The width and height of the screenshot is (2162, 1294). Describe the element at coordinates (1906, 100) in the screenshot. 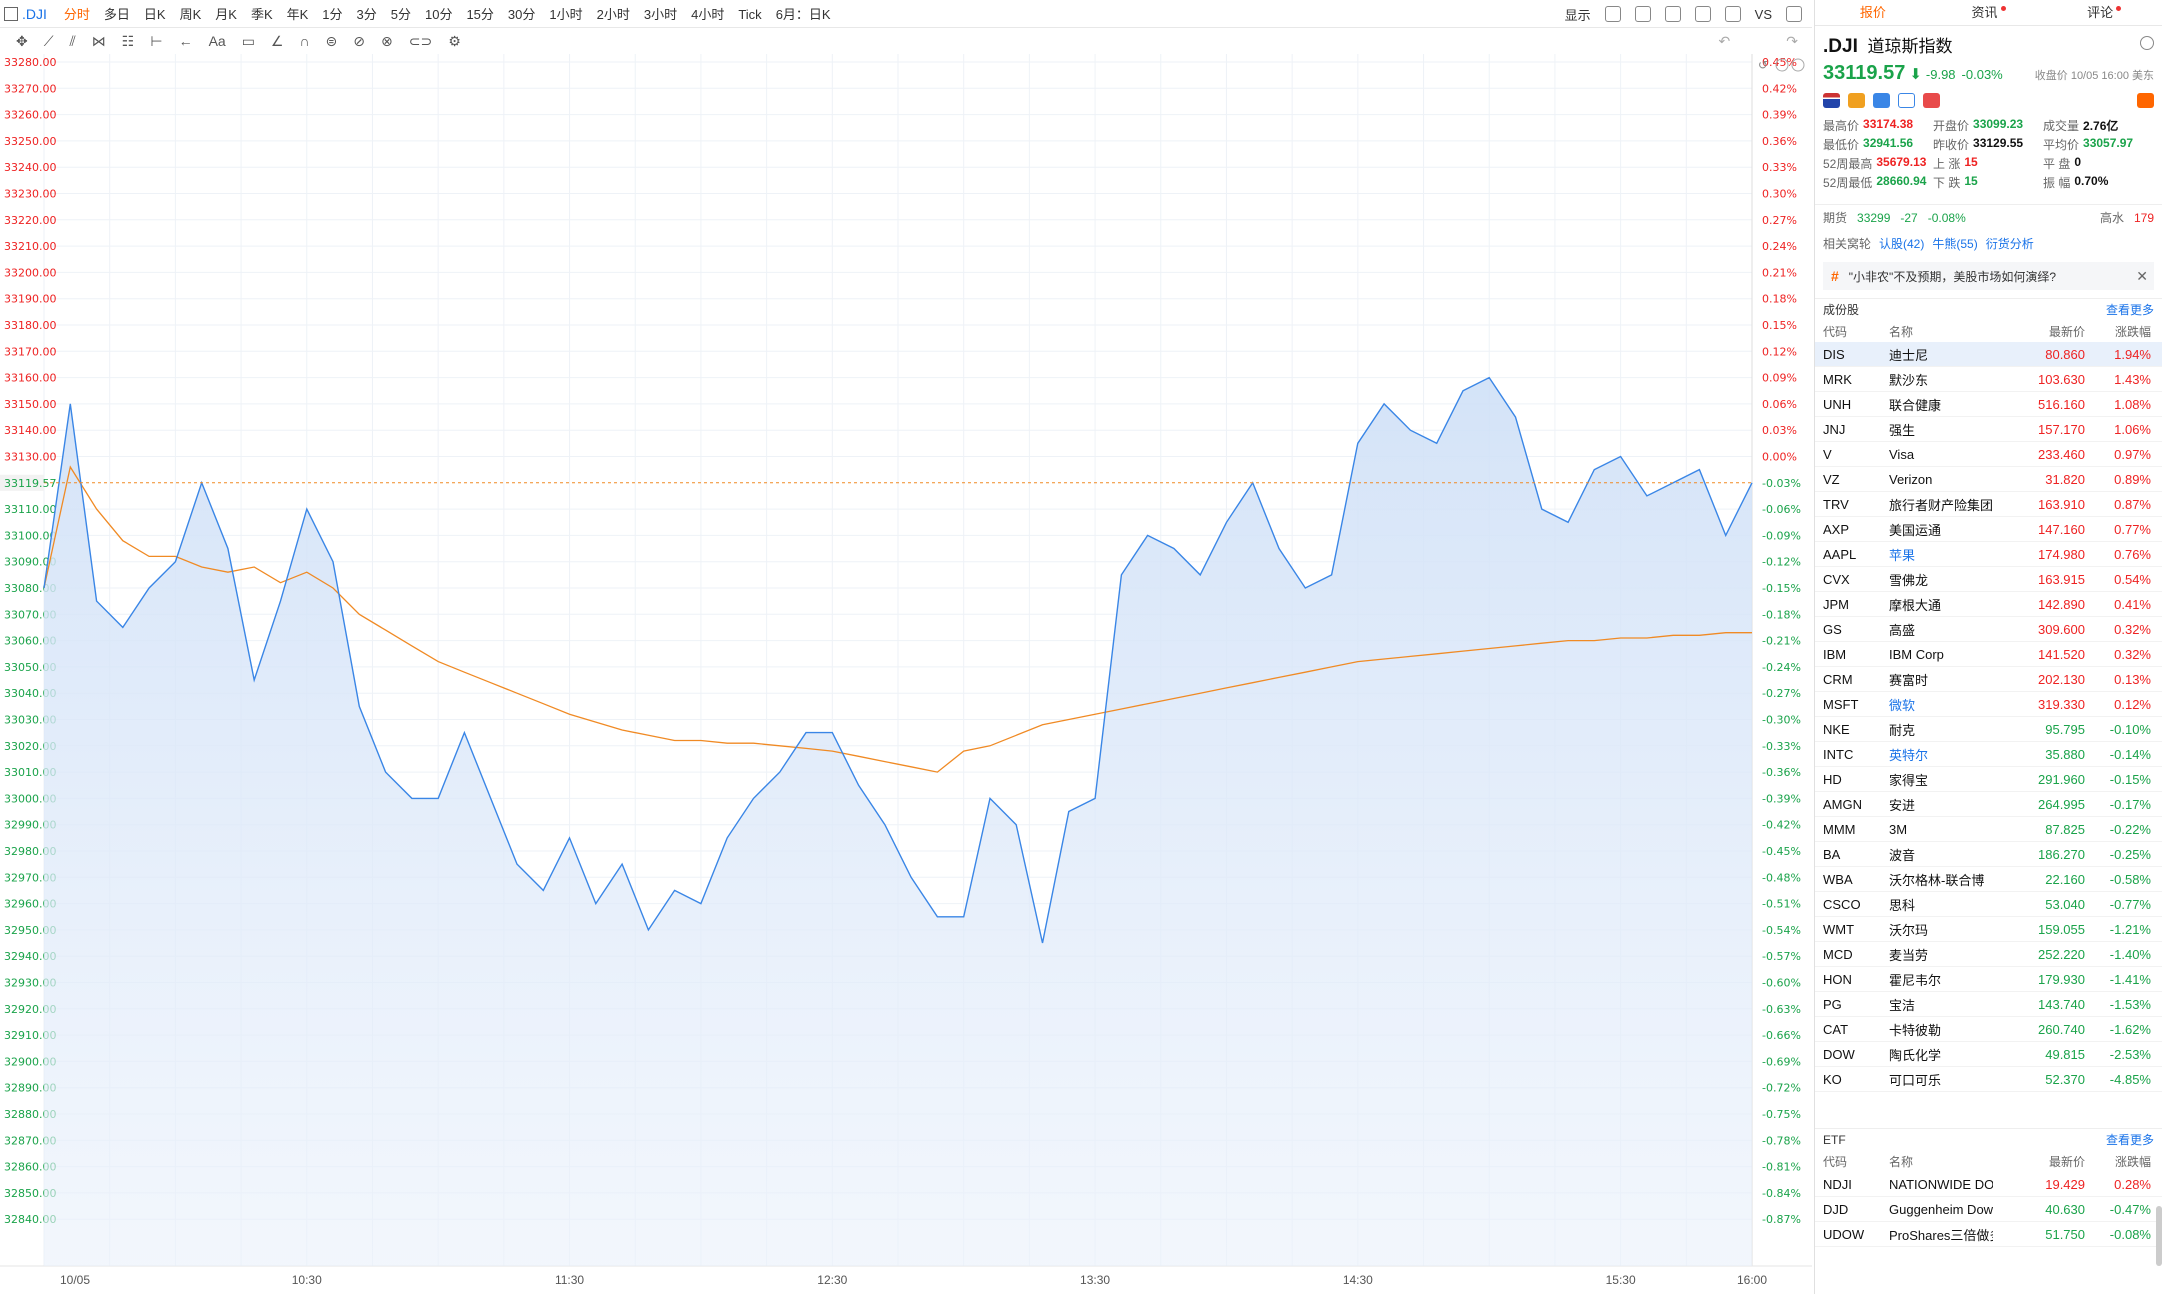

I see `doc-icon` at that location.